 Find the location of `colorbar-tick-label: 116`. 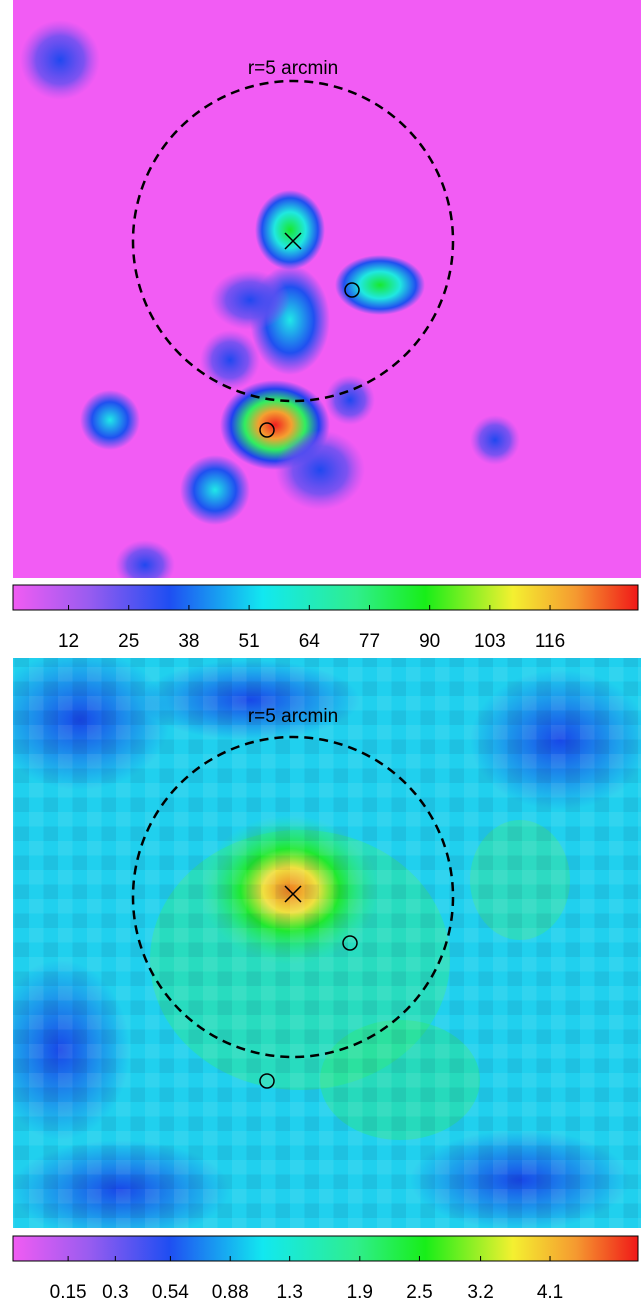

colorbar-tick-label: 116 is located at coordinates (550, 641).